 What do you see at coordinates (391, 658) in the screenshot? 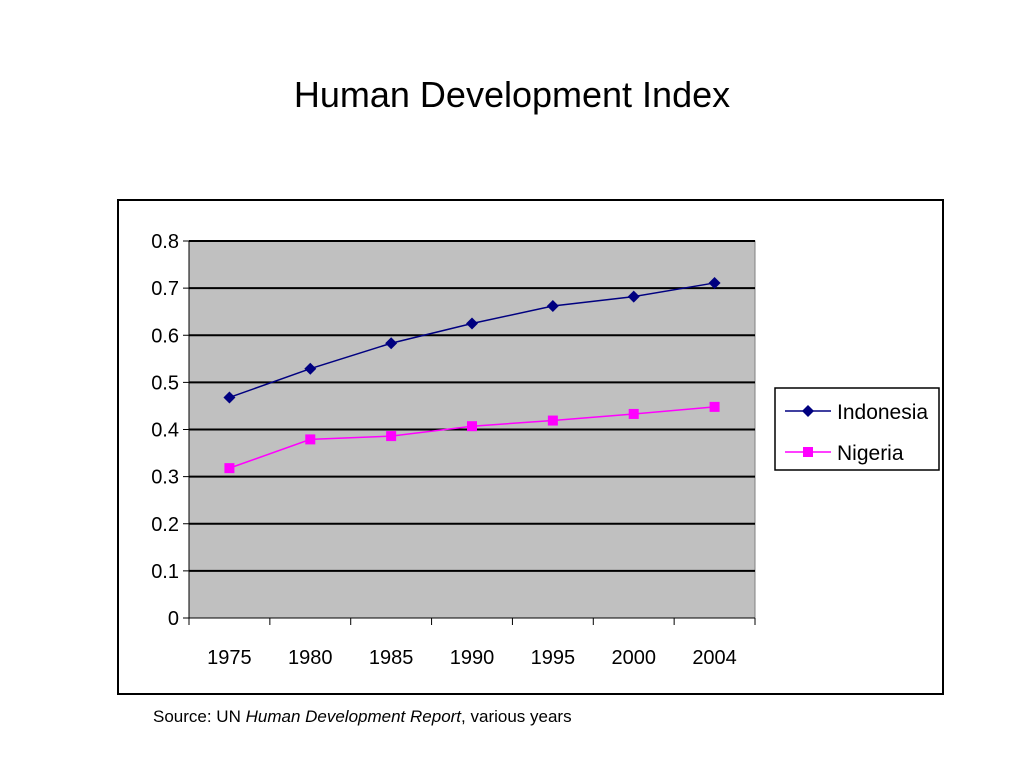
I see `x-tick-label: 1985` at bounding box center [391, 658].